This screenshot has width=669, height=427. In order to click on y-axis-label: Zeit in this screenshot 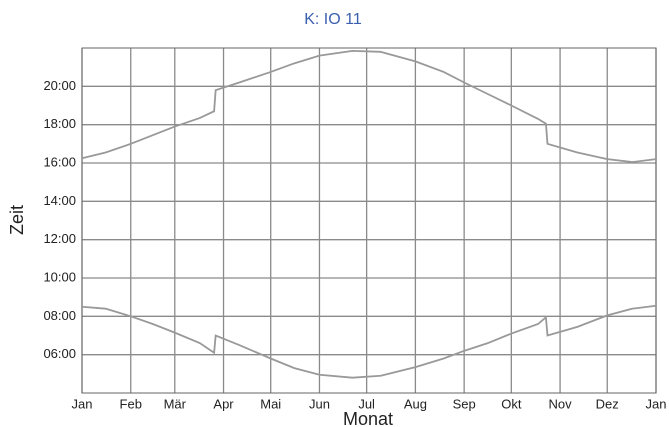, I will do `click(17, 220)`.